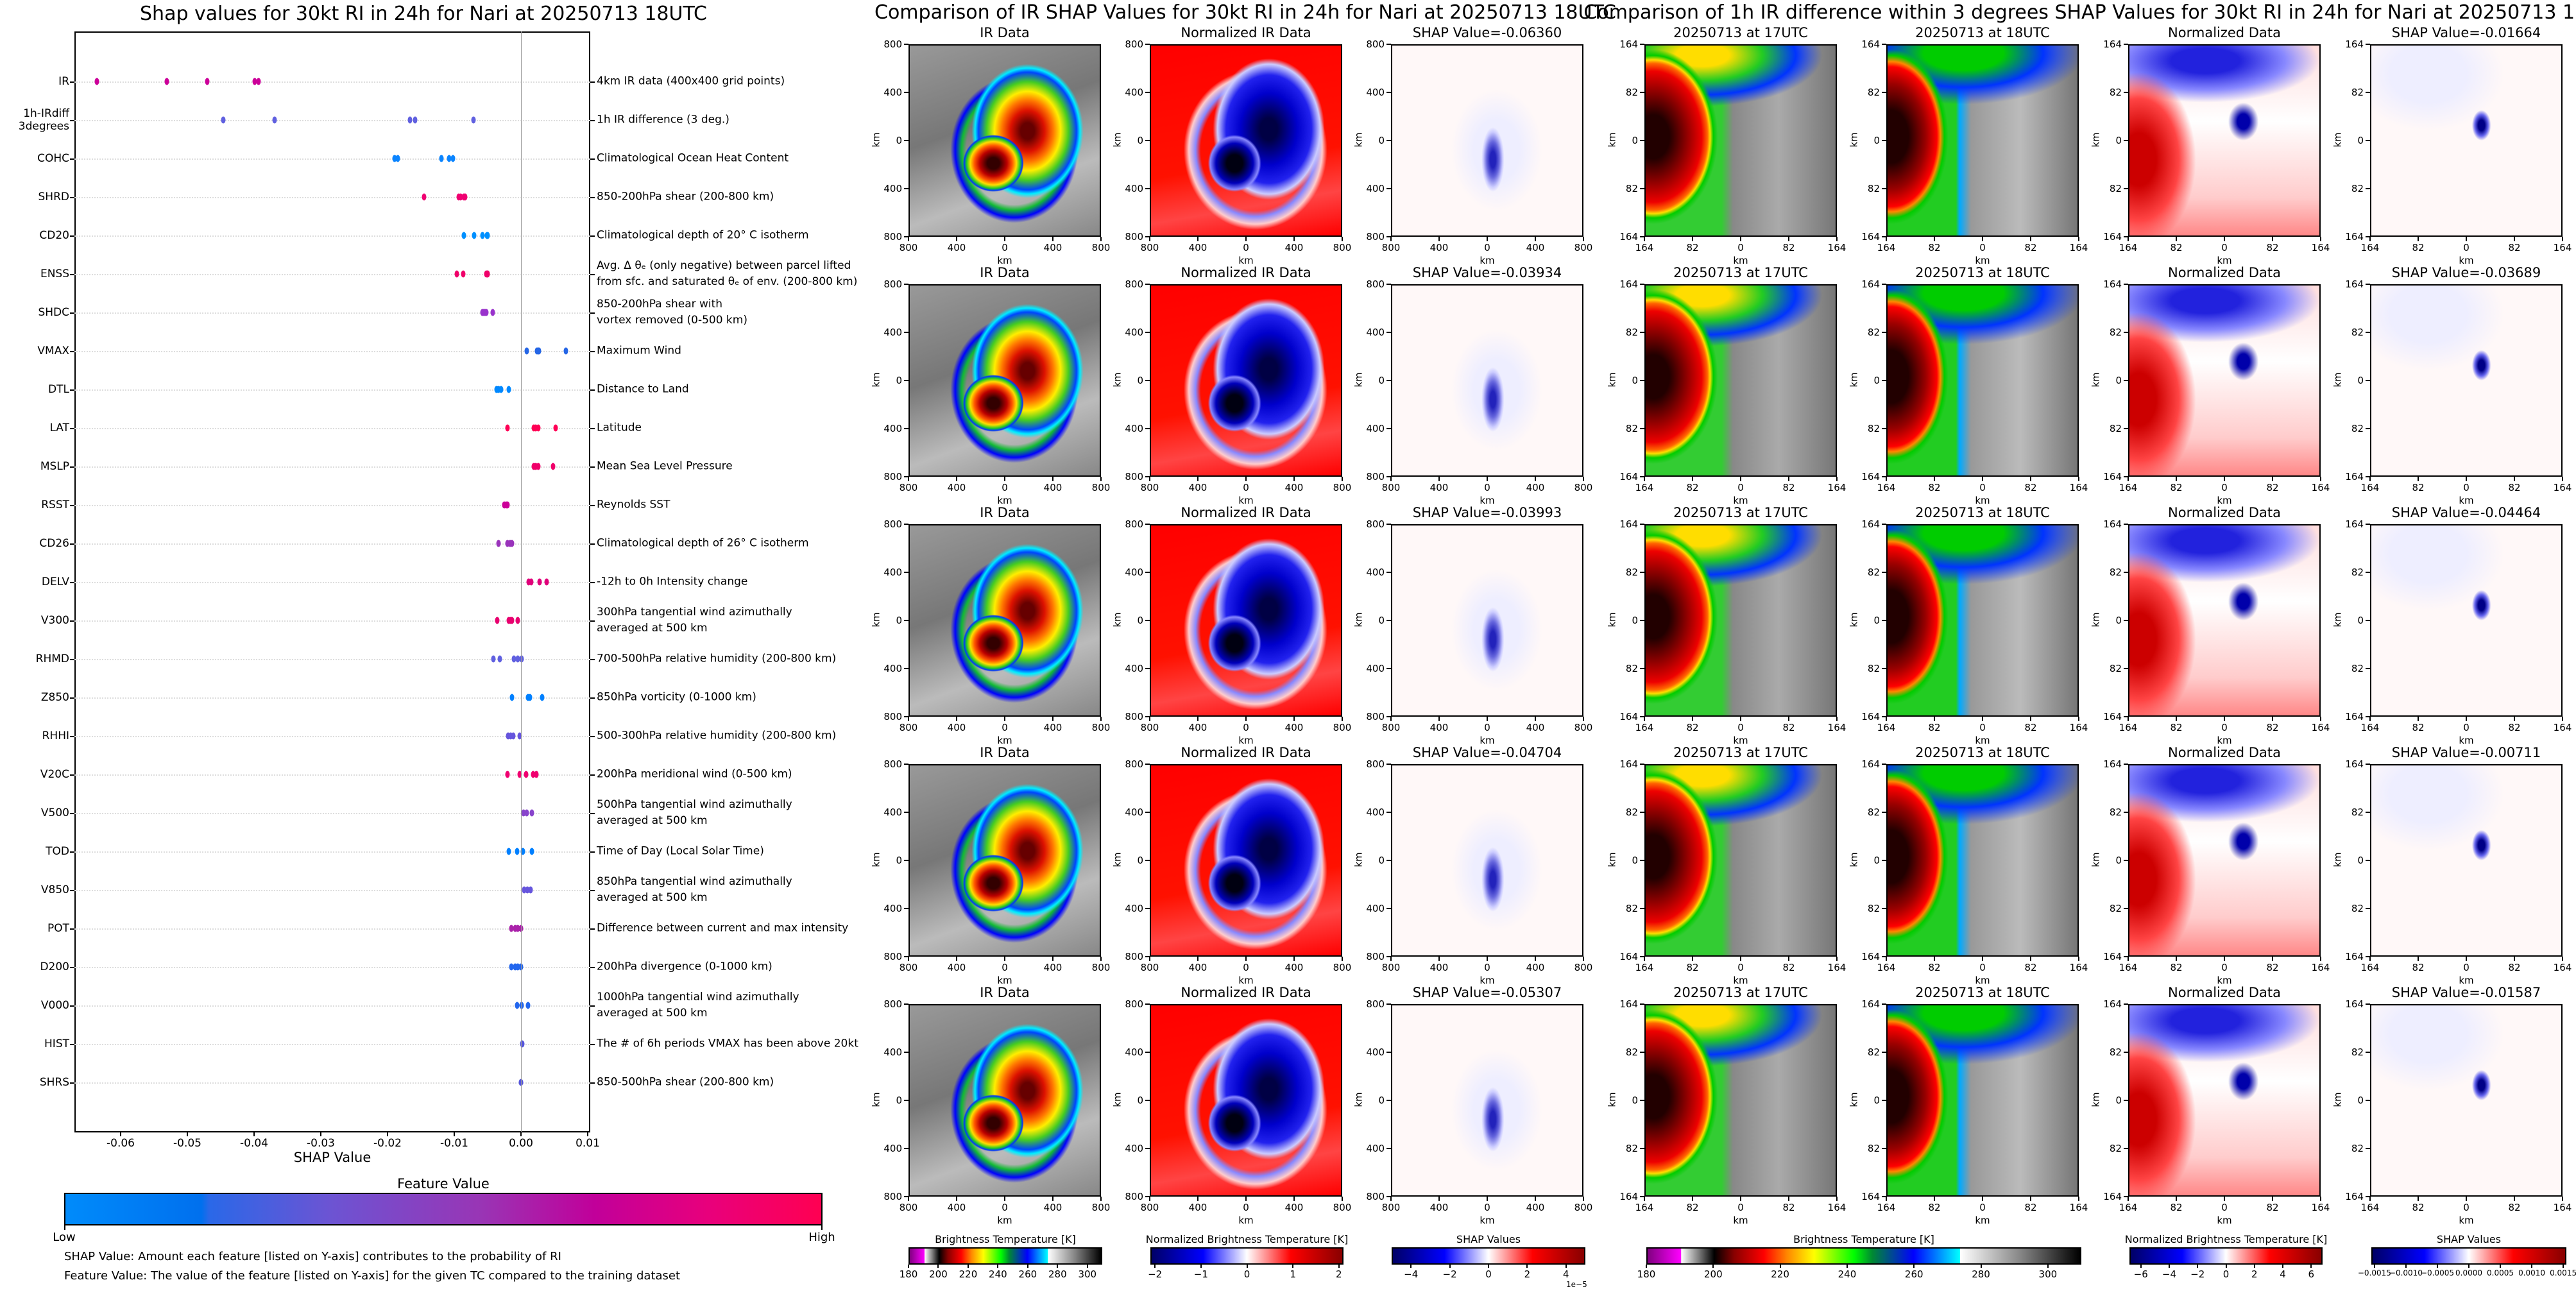 The width and height of the screenshot is (2576, 1289). Describe the element at coordinates (521, 1143) in the screenshot. I see `x-tick-label: 0.00` at that location.